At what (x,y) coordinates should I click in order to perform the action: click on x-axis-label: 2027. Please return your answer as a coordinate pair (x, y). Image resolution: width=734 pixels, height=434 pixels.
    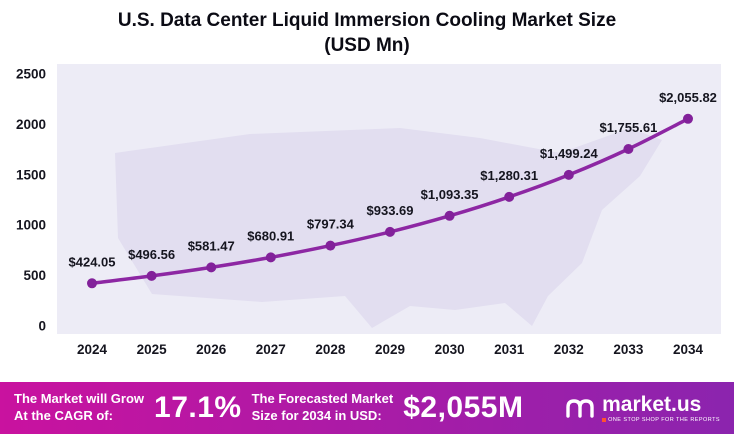
    Looking at the image, I should click on (271, 349).